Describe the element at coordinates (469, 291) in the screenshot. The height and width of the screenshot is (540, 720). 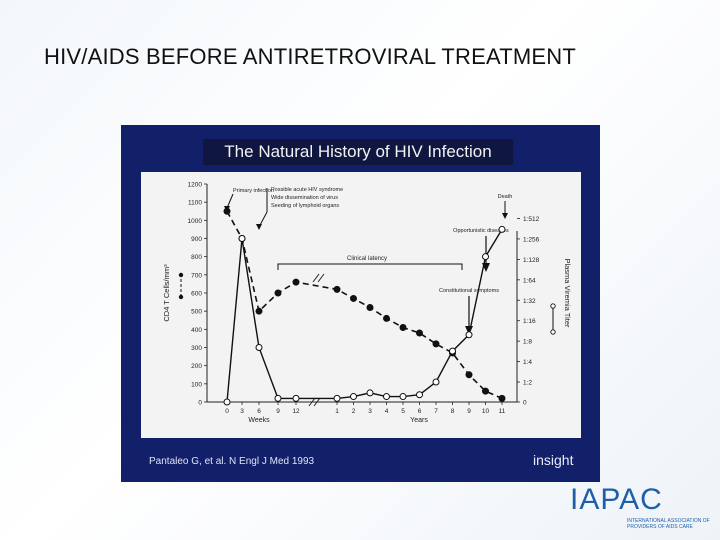
I see `annotation-constitutional: Constitutional symptoms` at that location.